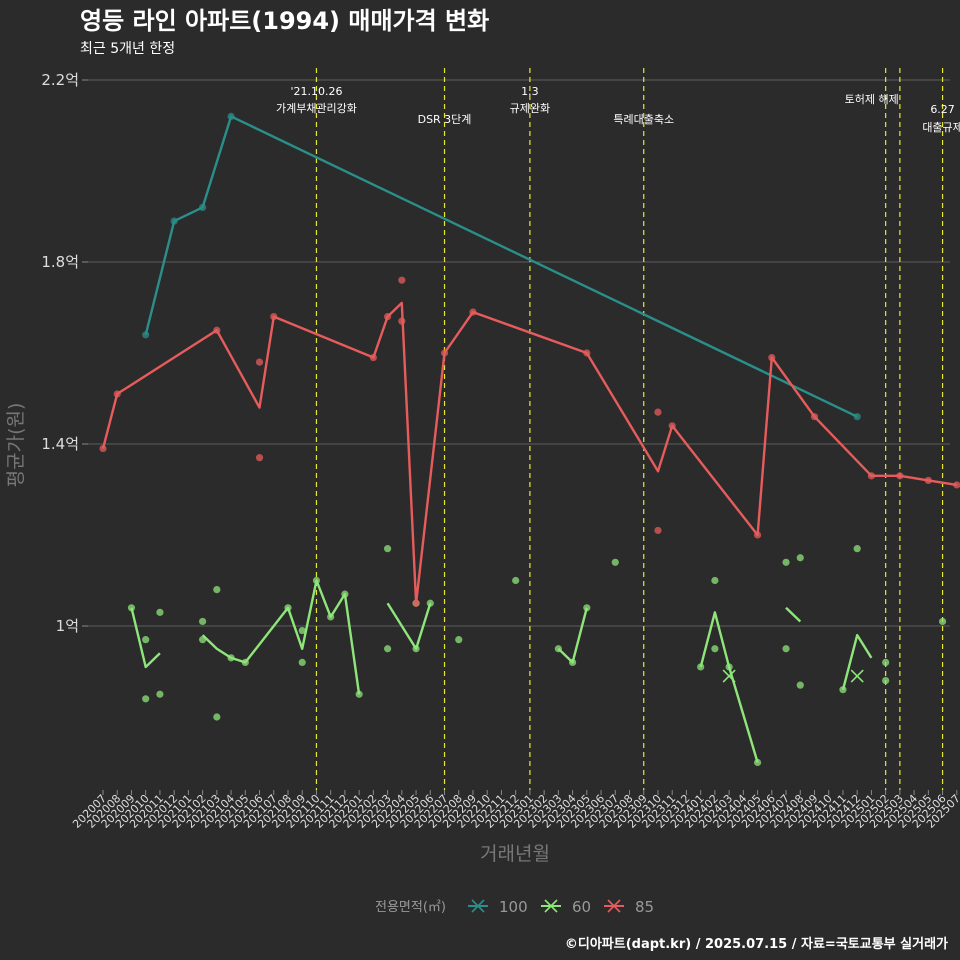  I want to click on y-axis-title: 평균가(원), so click(16, 445).